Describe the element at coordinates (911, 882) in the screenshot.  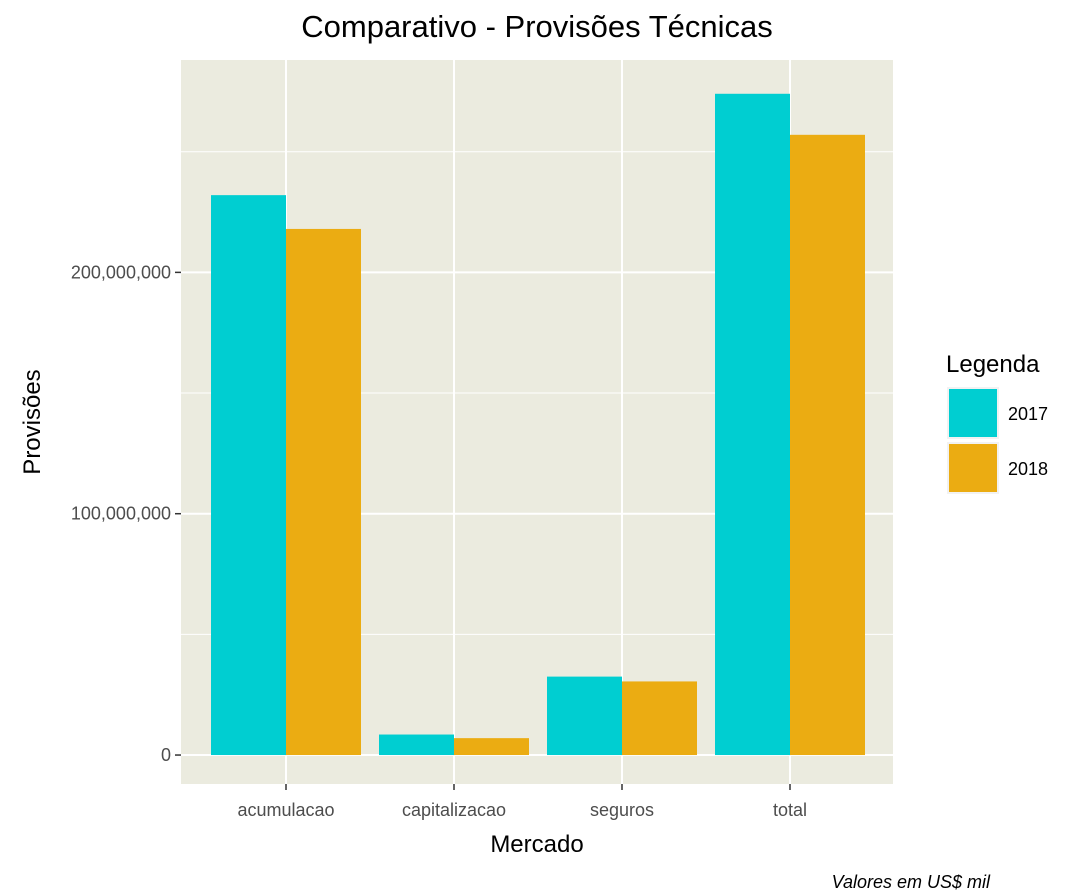
I see `chart-caption: Valores em US$ mil` at that location.